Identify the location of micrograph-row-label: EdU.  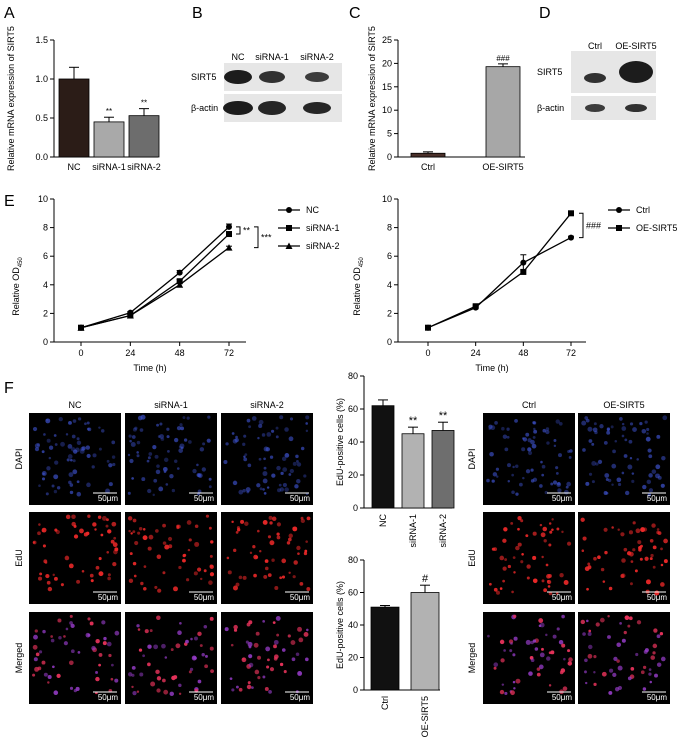
(472, 558).